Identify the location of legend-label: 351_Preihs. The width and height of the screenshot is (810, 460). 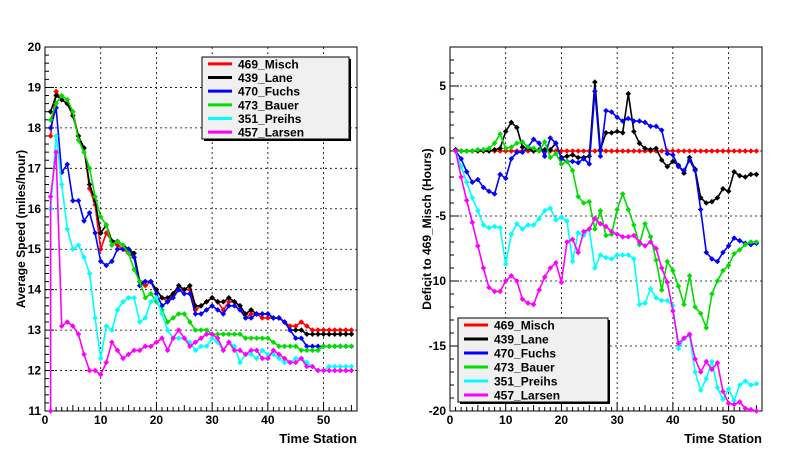
(526, 382).